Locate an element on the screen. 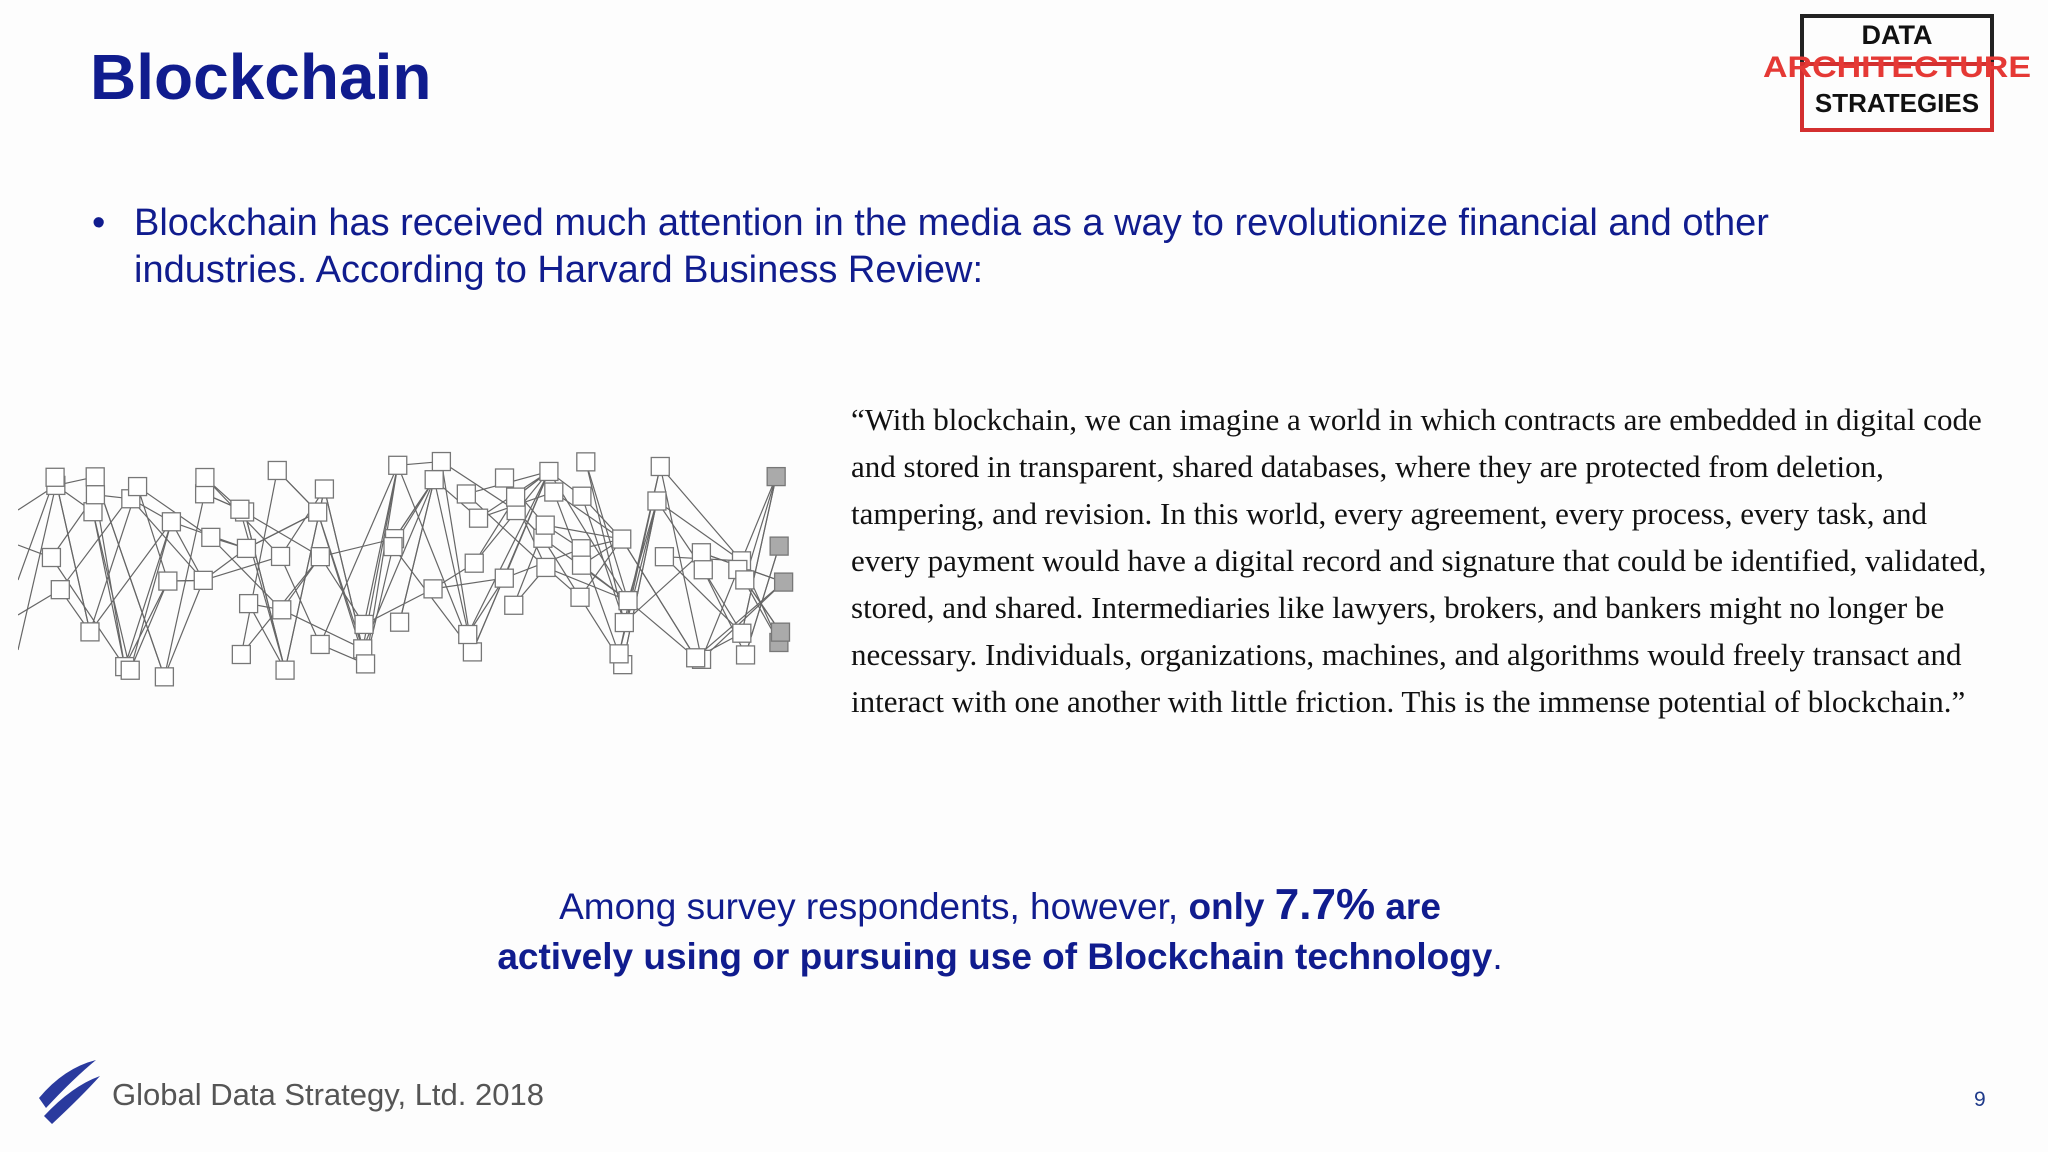  callout-figure: 7.7% is located at coordinates (1325, 904).